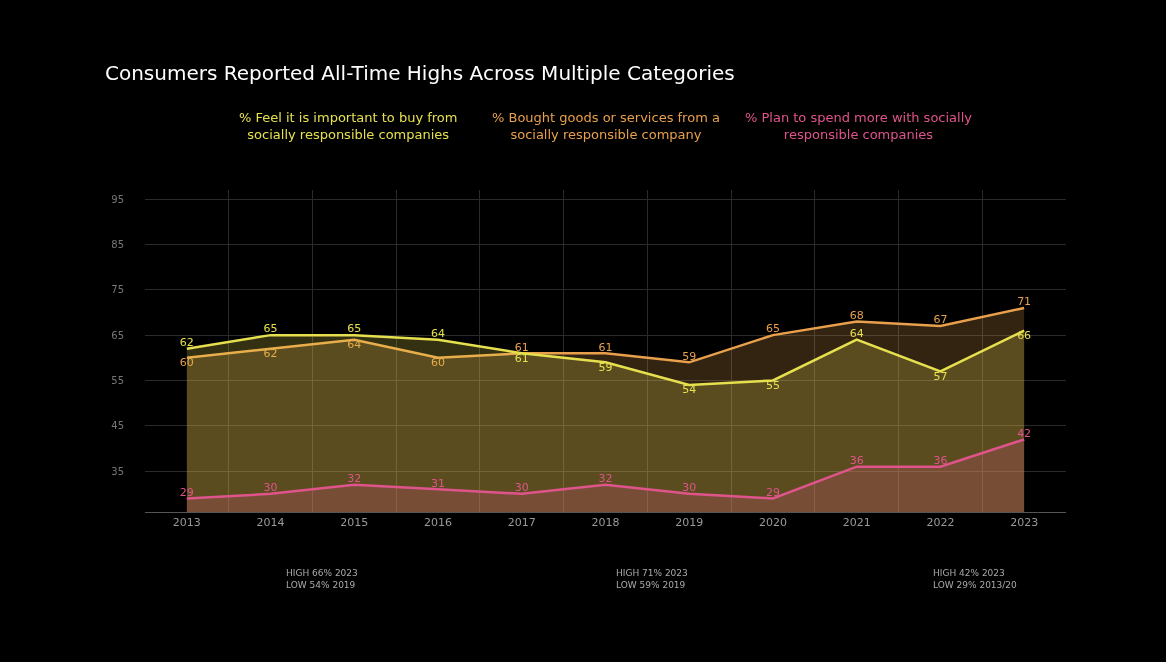 Image resolution: width=1166 pixels, height=662 pixels. Describe the element at coordinates (117, 380) in the screenshot. I see `y-tick-label: 55` at that location.